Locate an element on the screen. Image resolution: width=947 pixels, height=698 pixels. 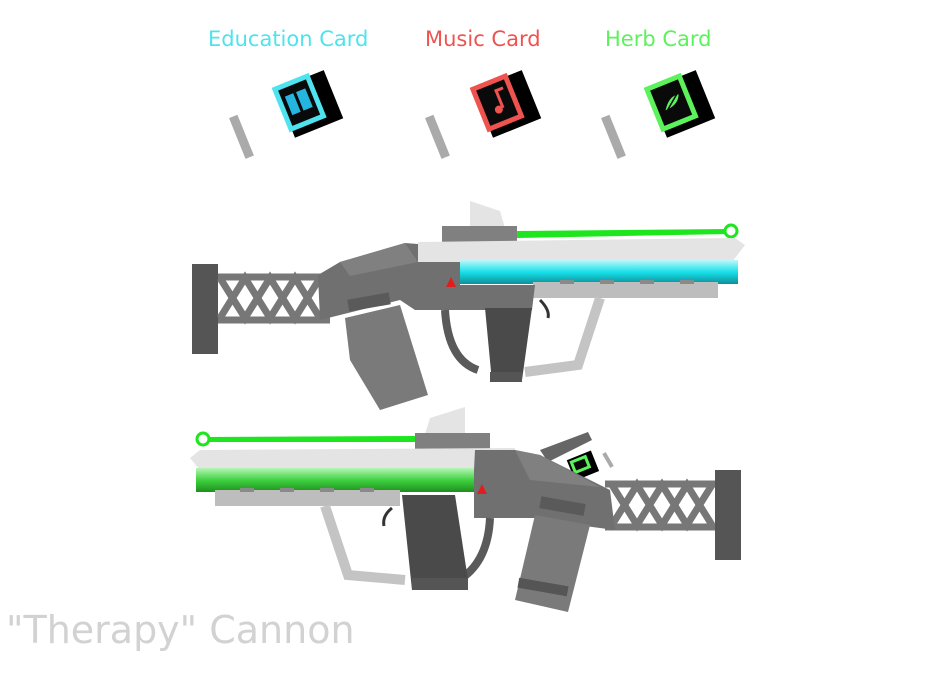
education-card-label: Education Card is located at coordinates (288, 39).